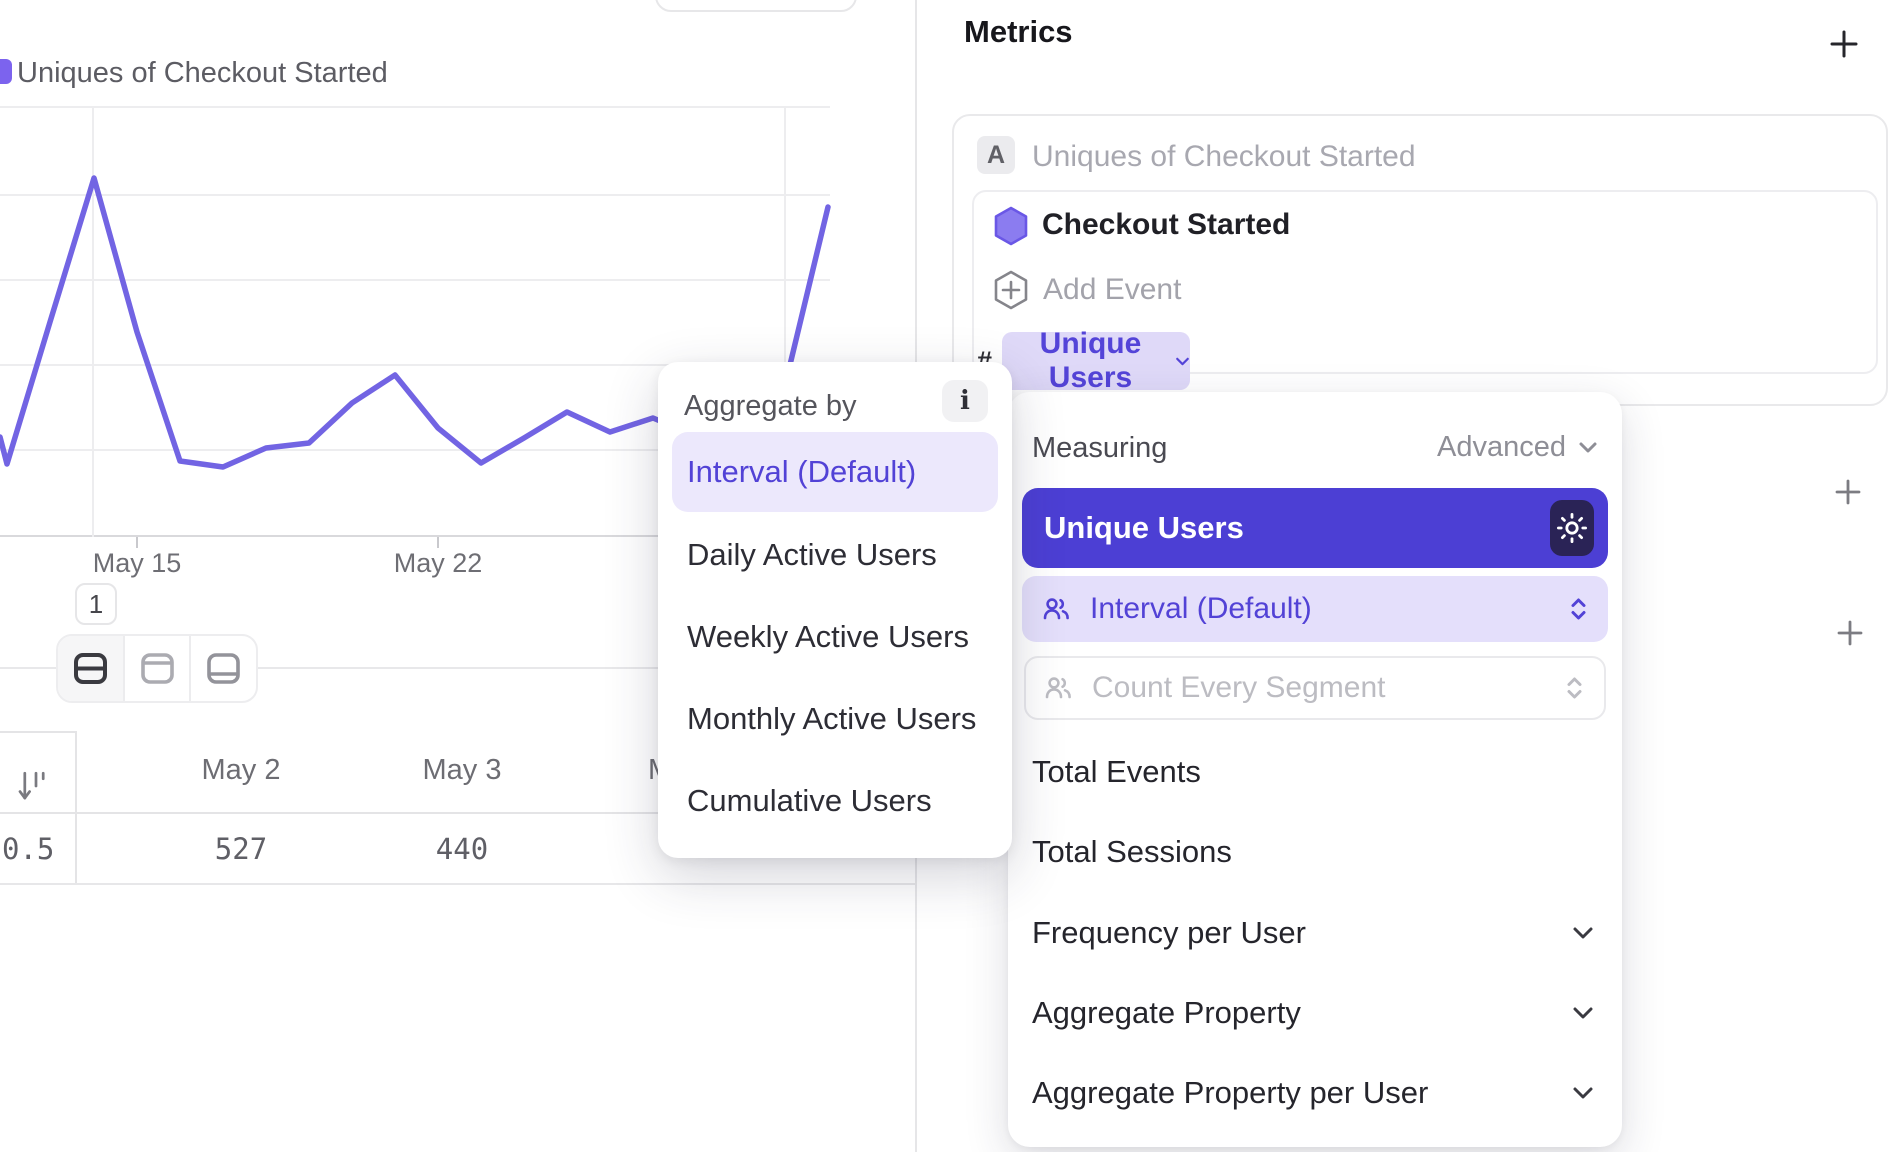 This screenshot has width=1898, height=1152. Describe the element at coordinates (6, 71) in the screenshot. I see `legend-color-swatch` at that location.